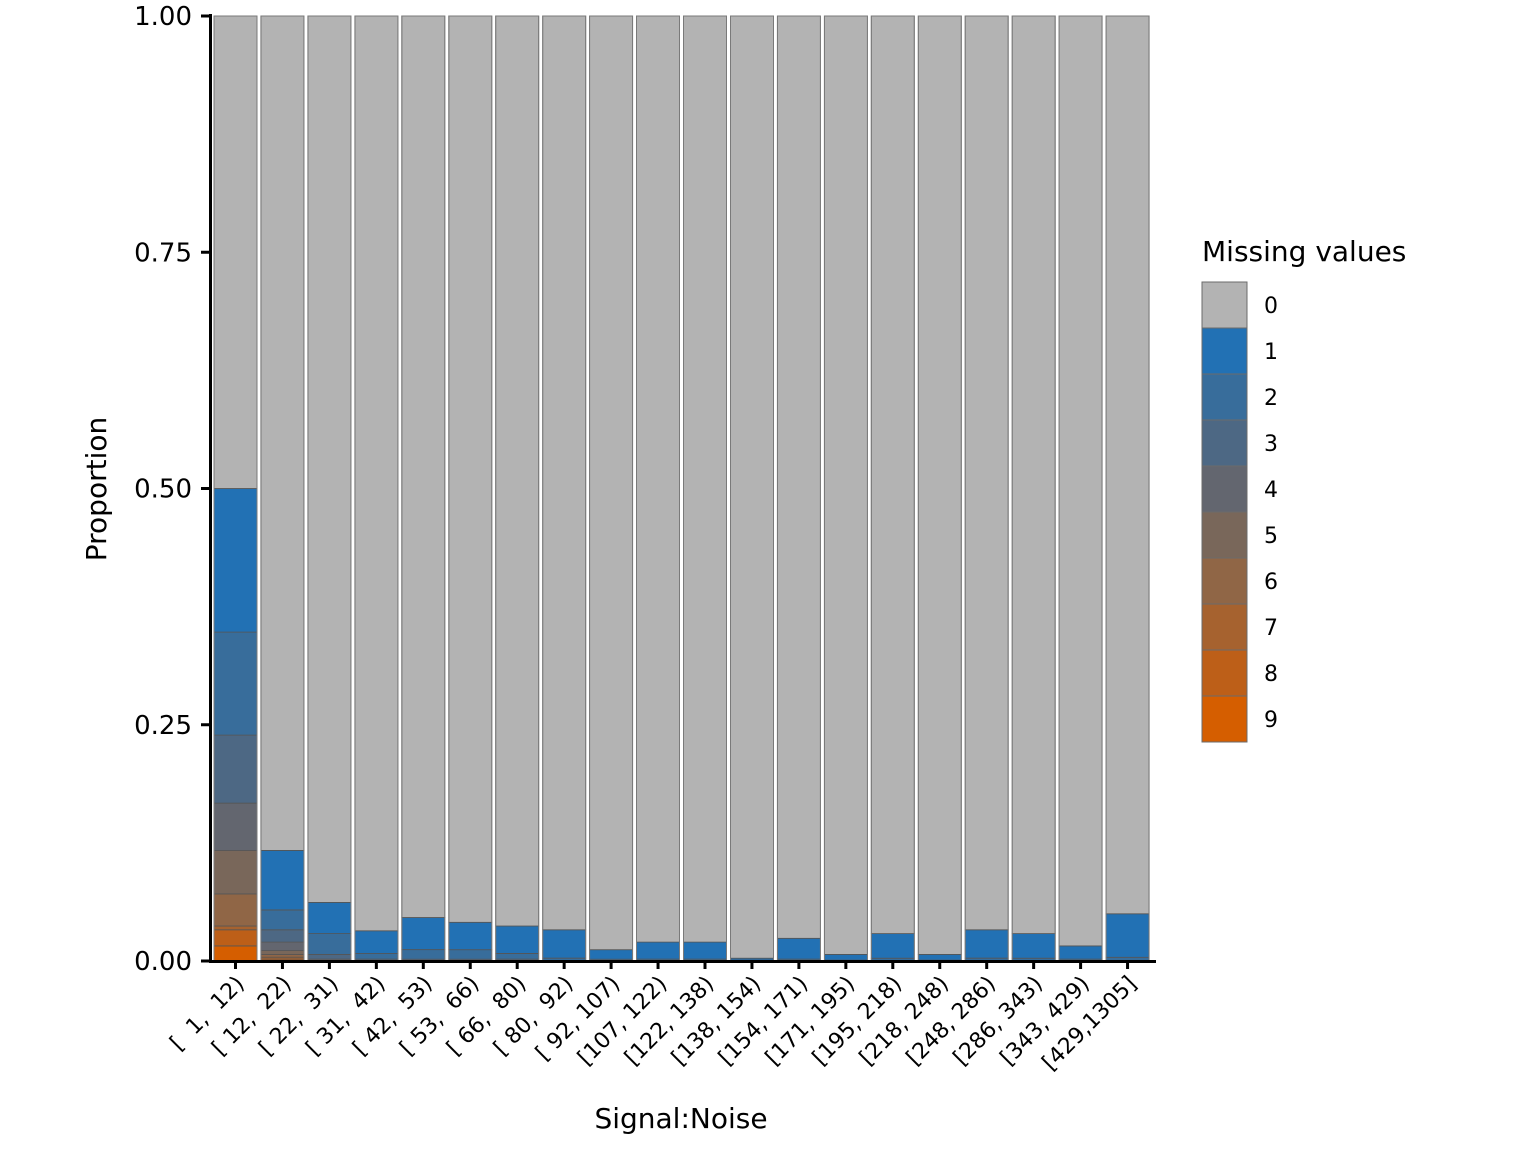 This screenshot has width=1536, height=1152. I want to click on legend-label: 5, so click(1271, 536).